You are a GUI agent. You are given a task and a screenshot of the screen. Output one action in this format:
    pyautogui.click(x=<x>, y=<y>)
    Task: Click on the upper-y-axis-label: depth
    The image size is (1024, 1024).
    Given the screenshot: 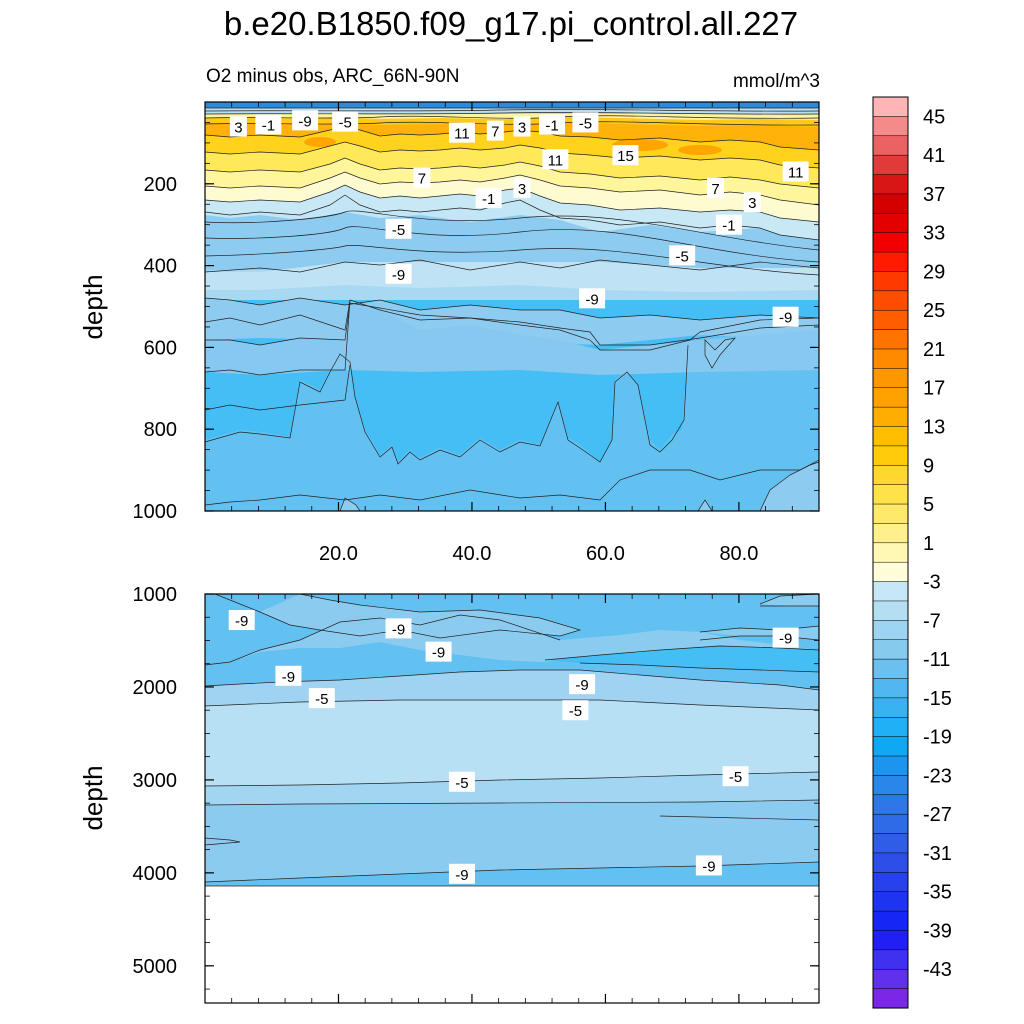 What is the action you would take?
    pyautogui.click(x=93, y=306)
    